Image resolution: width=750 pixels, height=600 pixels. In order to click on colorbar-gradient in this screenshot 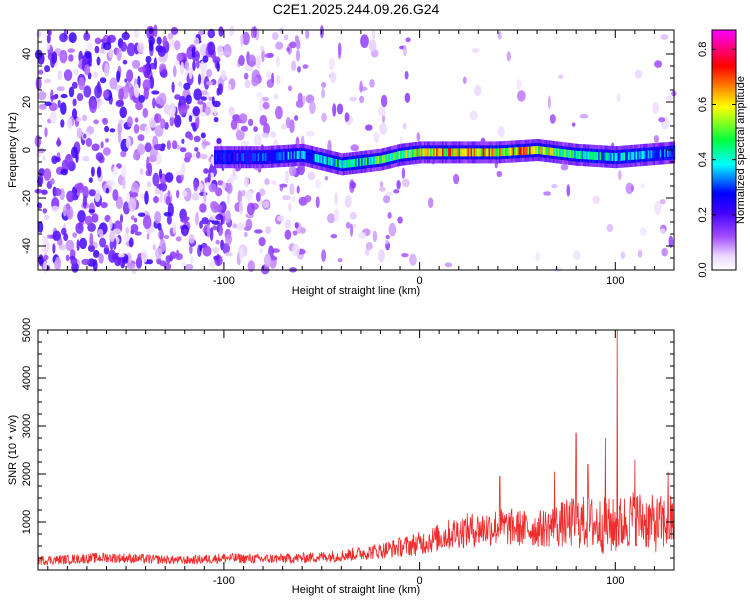, I will do `click(724, 150)`.